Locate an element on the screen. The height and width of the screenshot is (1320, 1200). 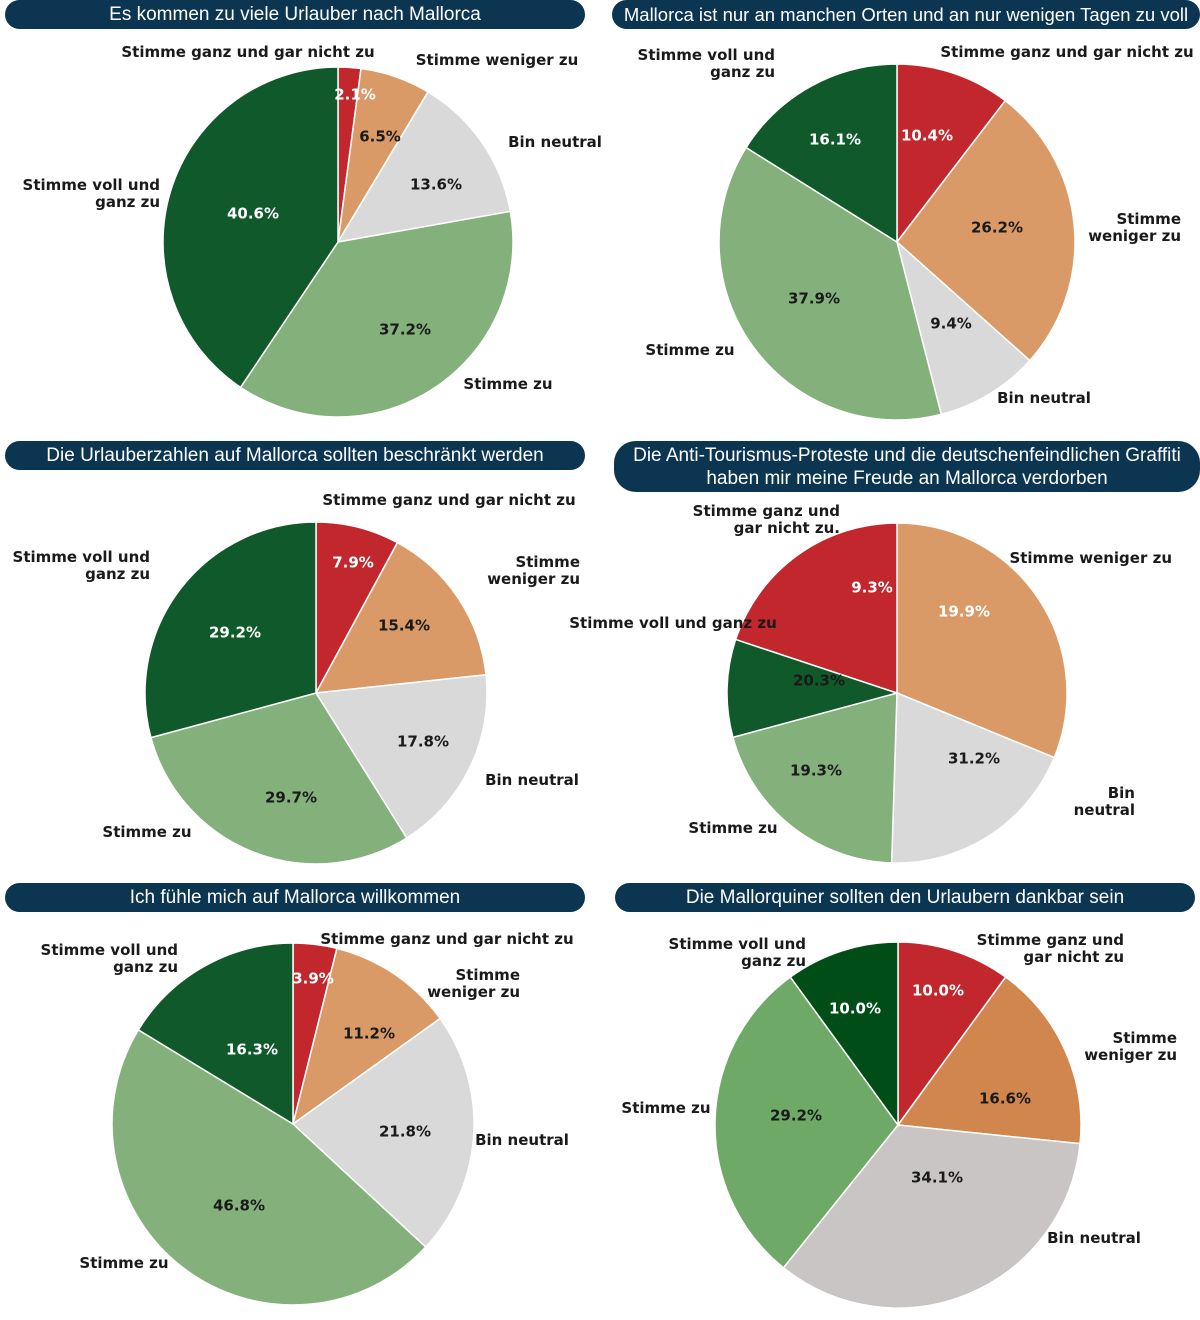
slice-percent-label: 9.4% is located at coordinates (951, 324).